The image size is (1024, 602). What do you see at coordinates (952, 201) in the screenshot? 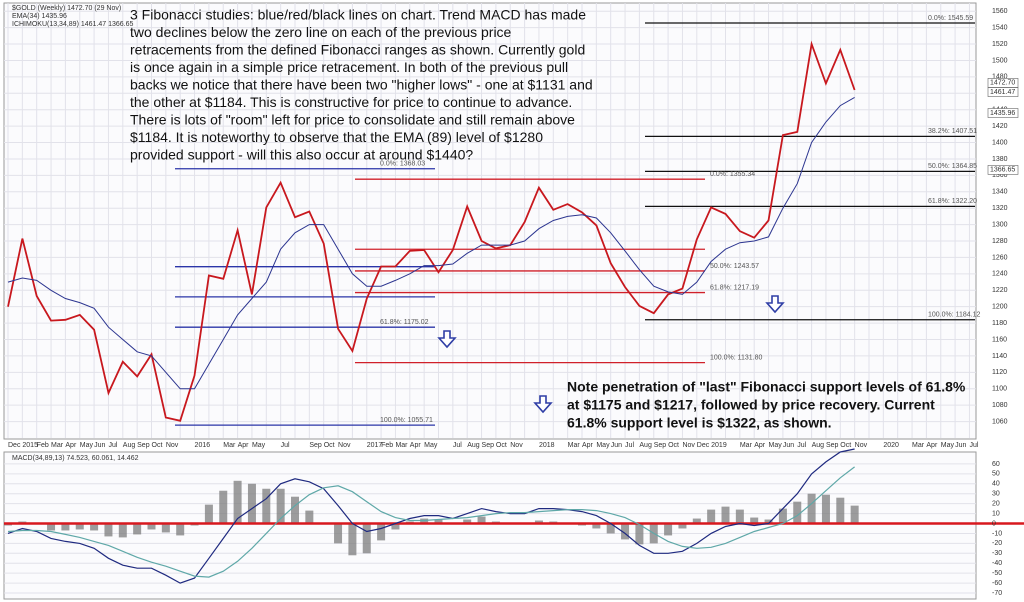
I see `fibonacci-label: 61.8%: 1322.20` at bounding box center [952, 201].